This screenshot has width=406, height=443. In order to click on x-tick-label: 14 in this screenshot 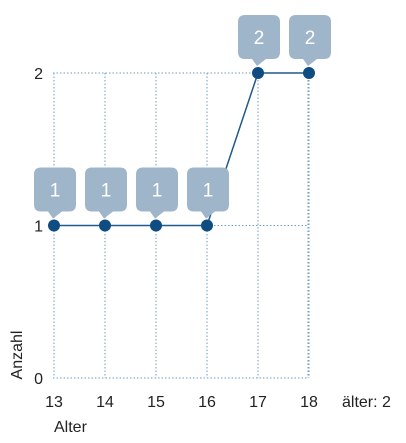, I will do `click(105, 402)`.